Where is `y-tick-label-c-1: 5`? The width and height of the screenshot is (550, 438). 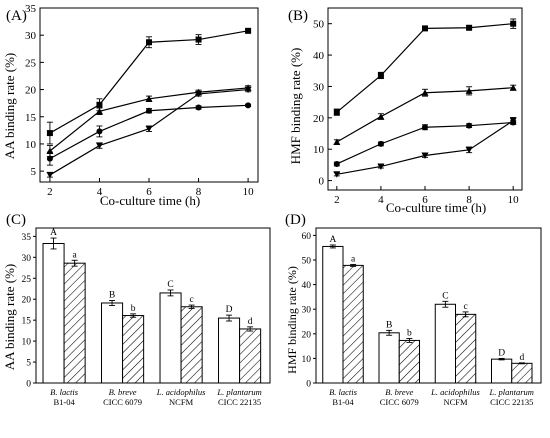 y-tick-label-c-1: 5 is located at coordinates (28, 364).